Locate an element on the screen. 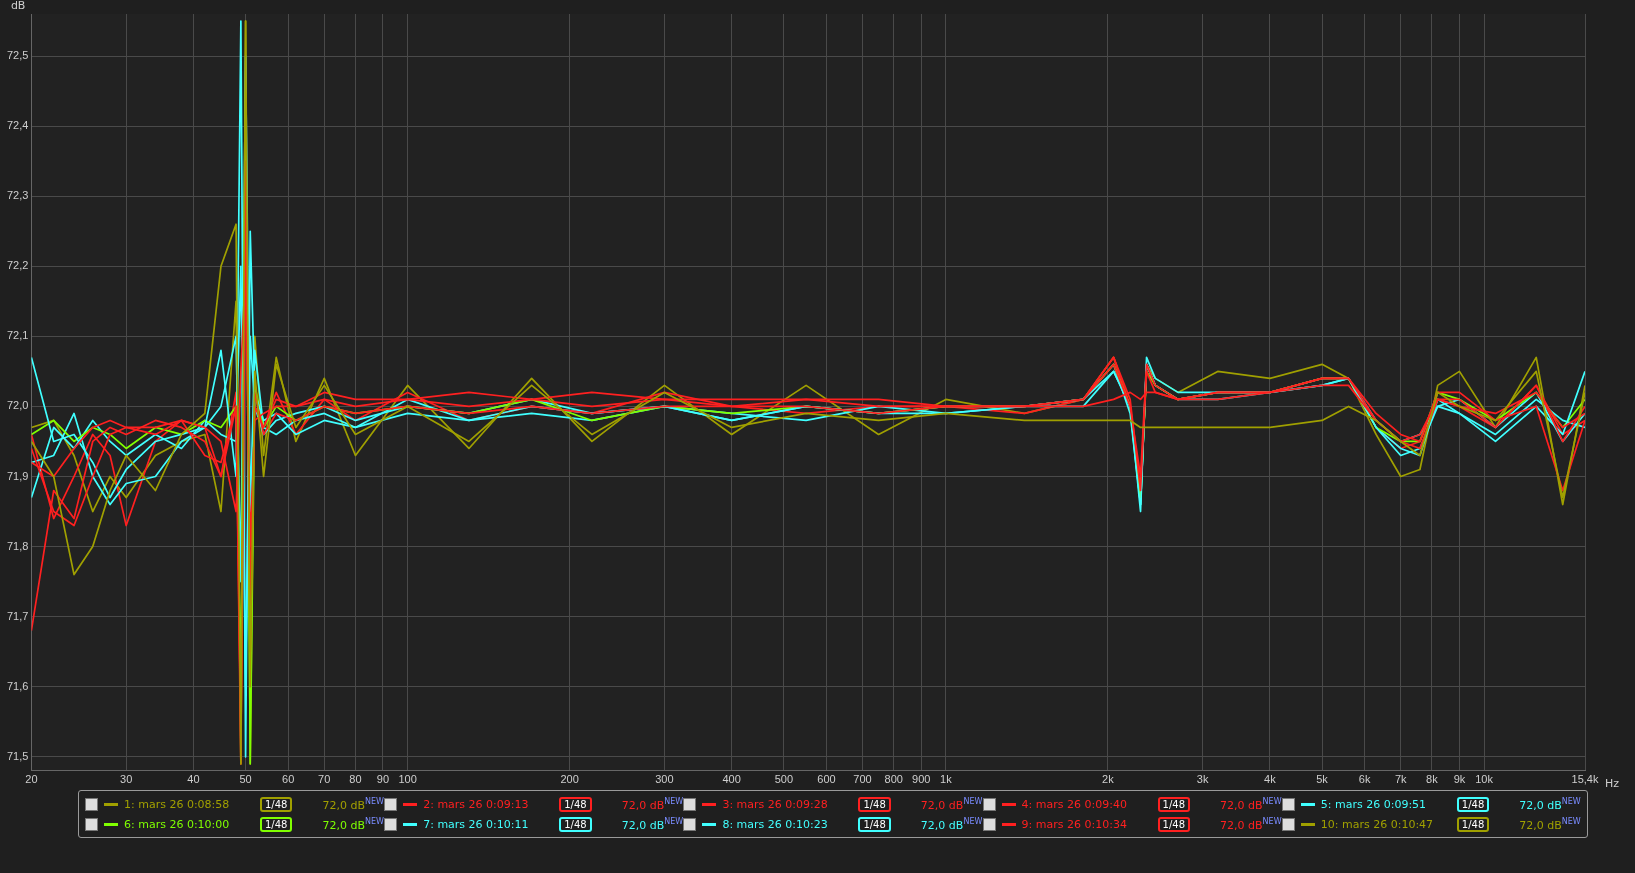 The height and width of the screenshot is (873, 1635). legend-label: 10: mars 26 0:10:47 is located at coordinates (1377, 824).